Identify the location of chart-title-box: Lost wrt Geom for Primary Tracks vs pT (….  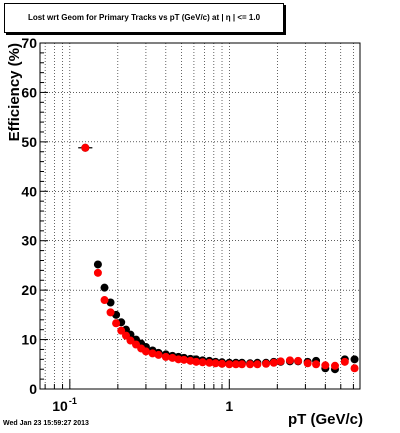
(144, 18).